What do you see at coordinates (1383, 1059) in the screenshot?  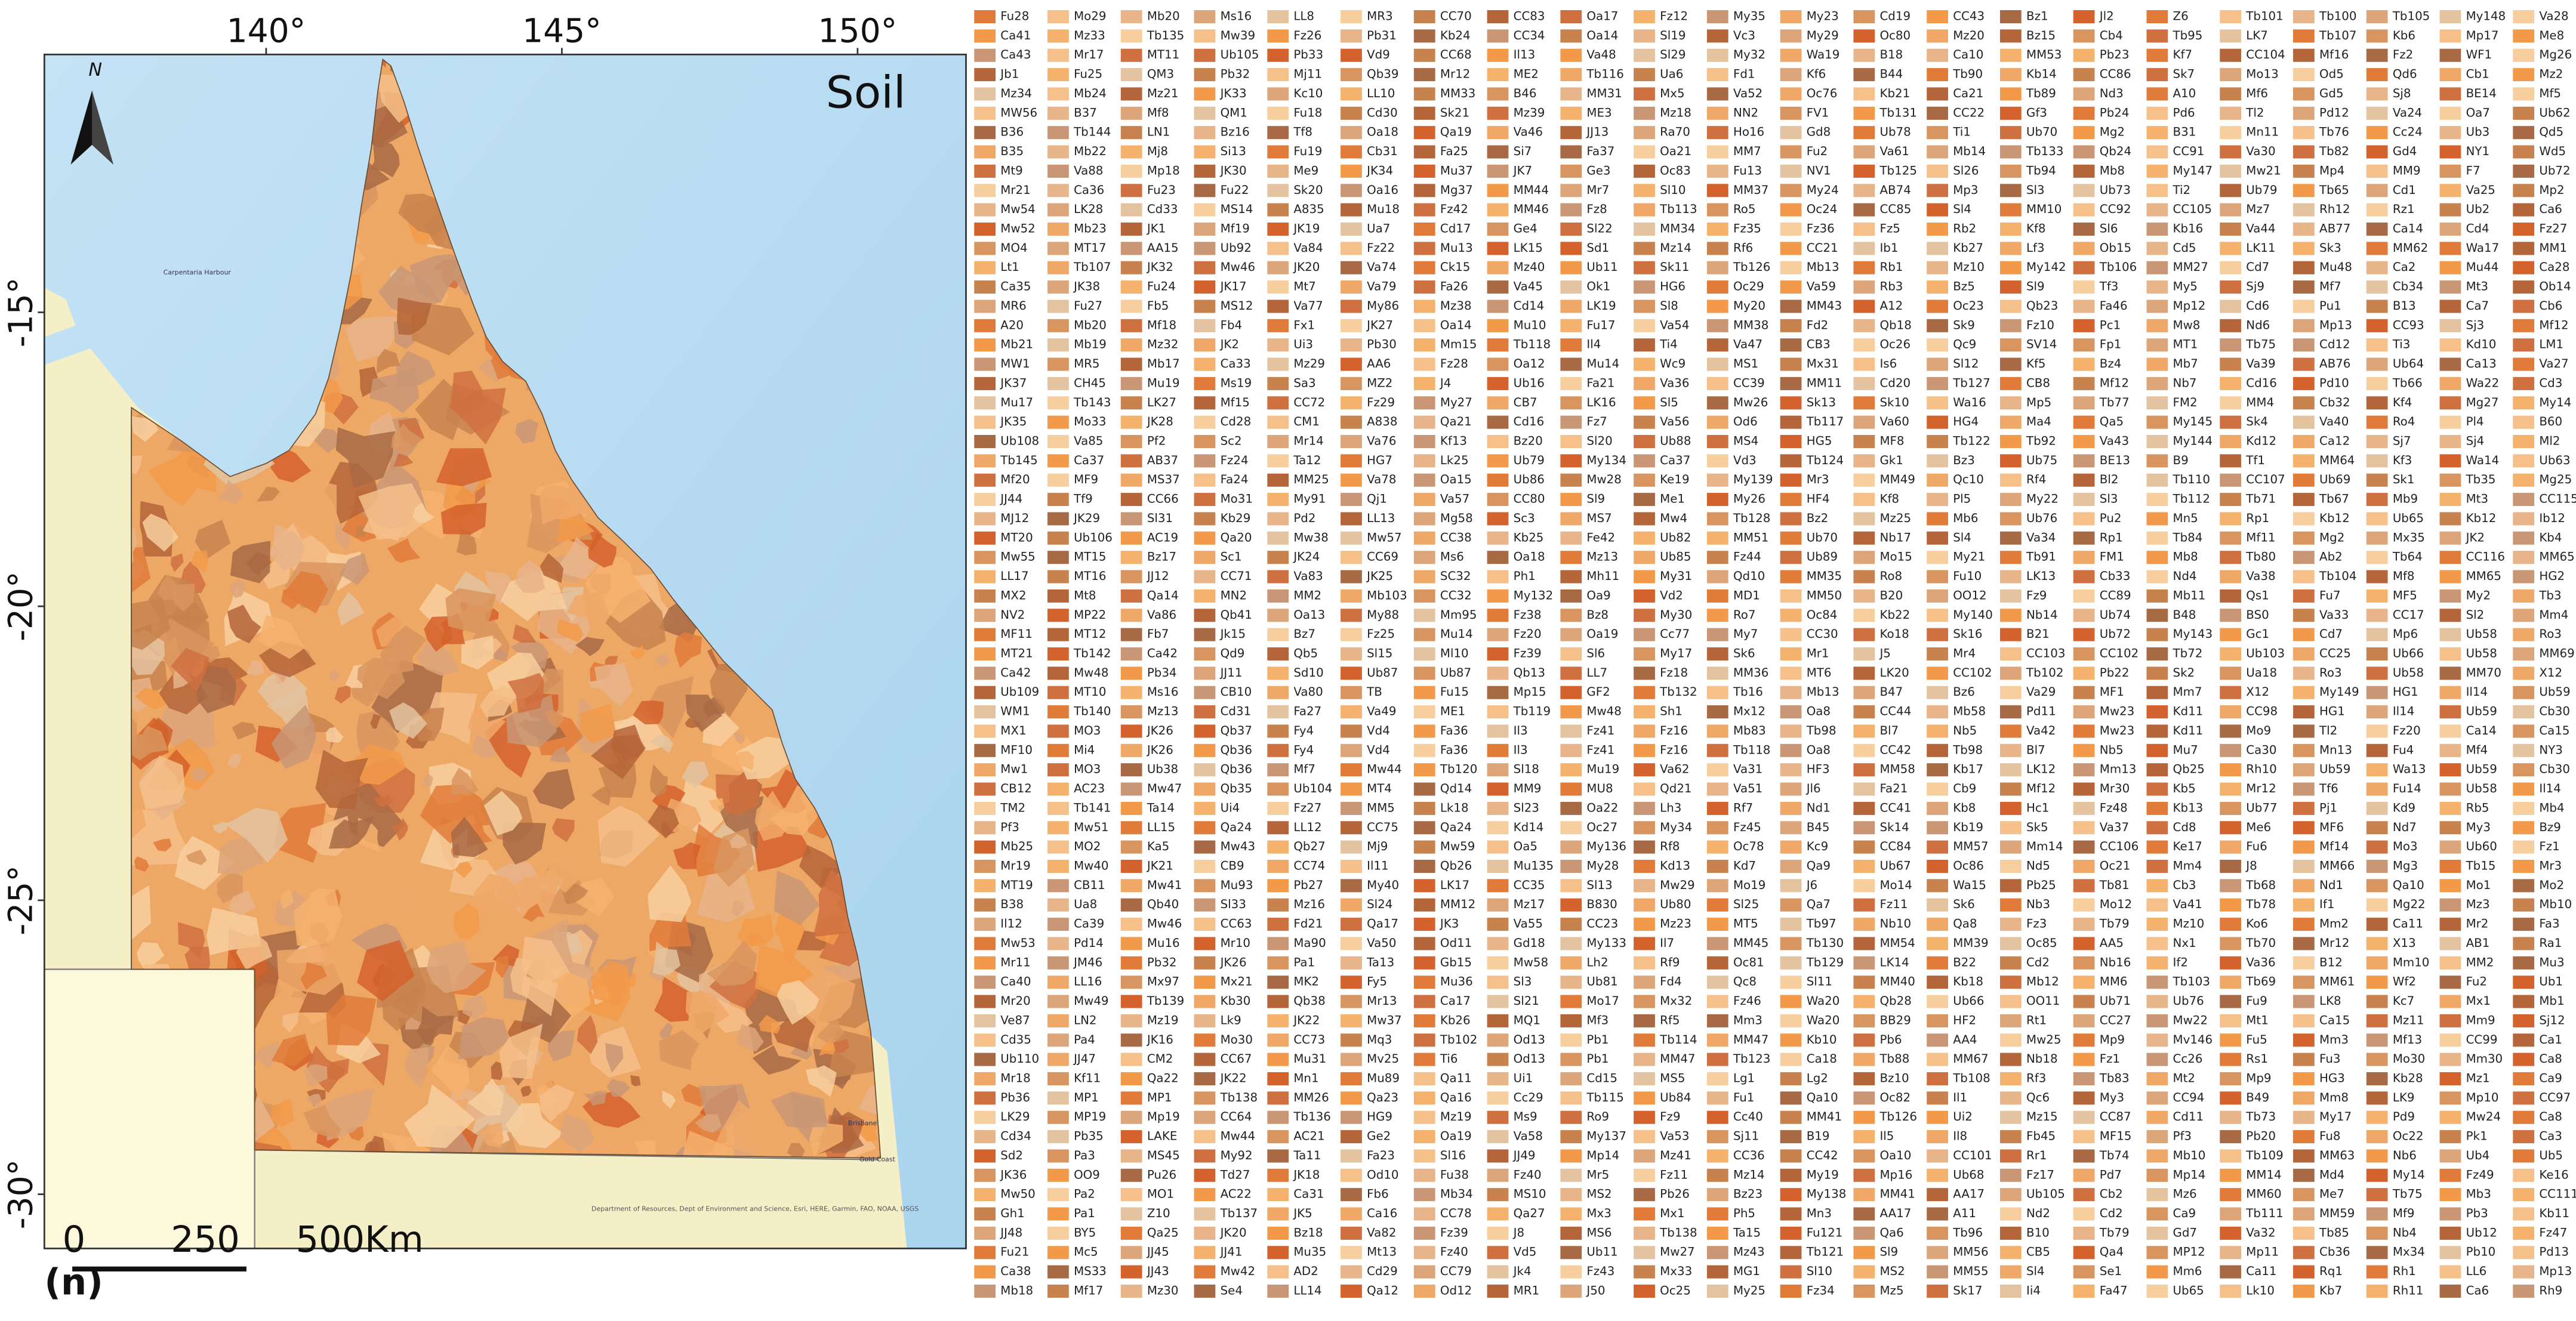 I see `legend-label: Mv25` at bounding box center [1383, 1059].